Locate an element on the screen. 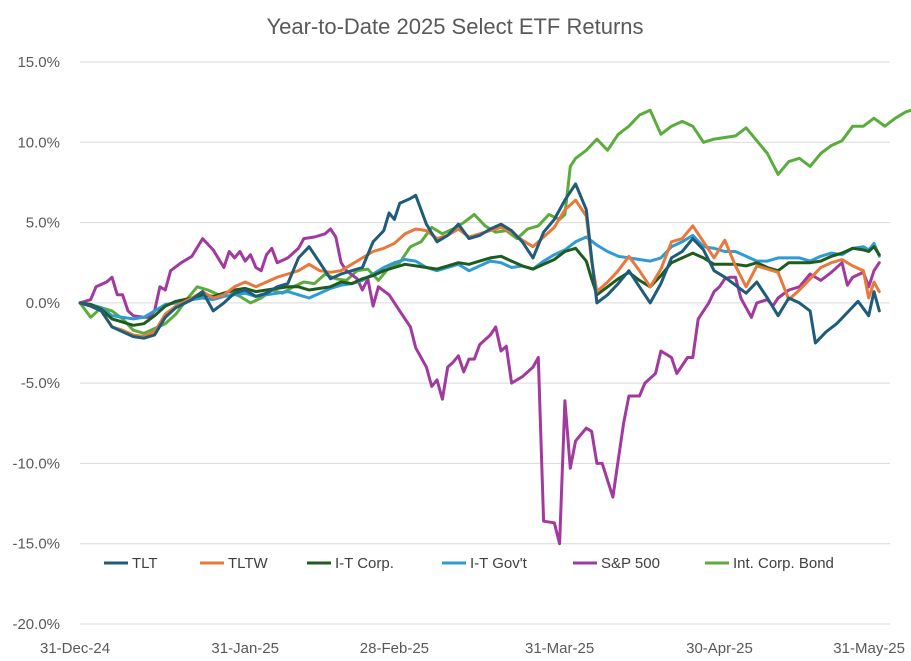 The height and width of the screenshot is (661, 911). x-tick-label: 28-Feb-25 is located at coordinates (394, 648).